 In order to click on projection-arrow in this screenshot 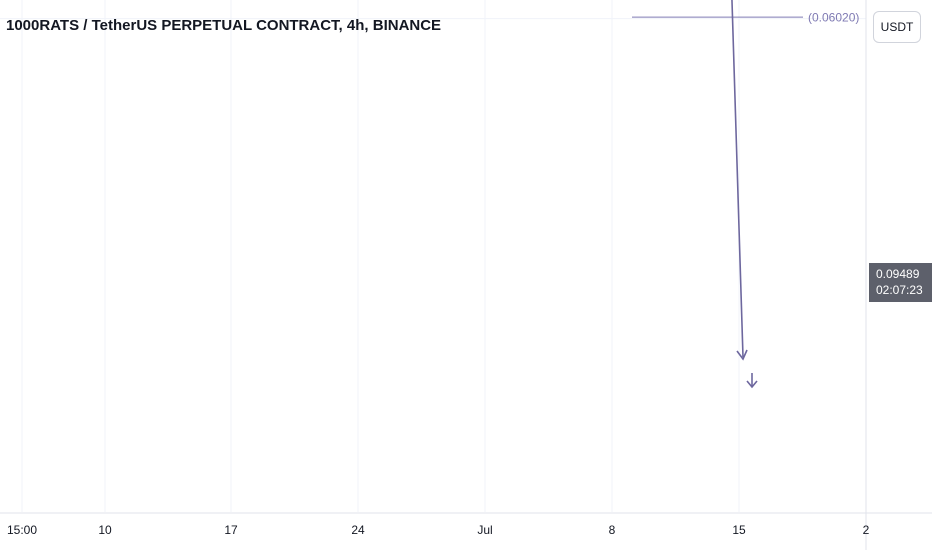, I will do `click(744, 194)`.